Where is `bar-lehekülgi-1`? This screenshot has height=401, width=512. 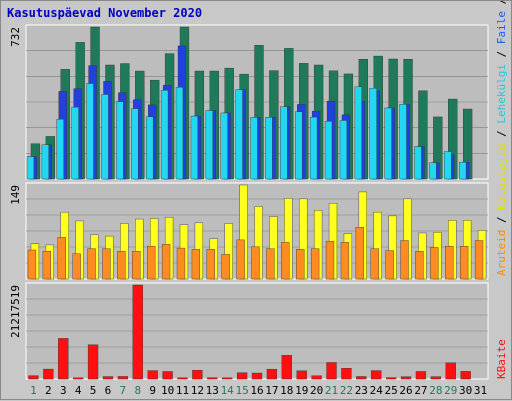 bar-lehekülgi-1 is located at coordinates (30, 168).